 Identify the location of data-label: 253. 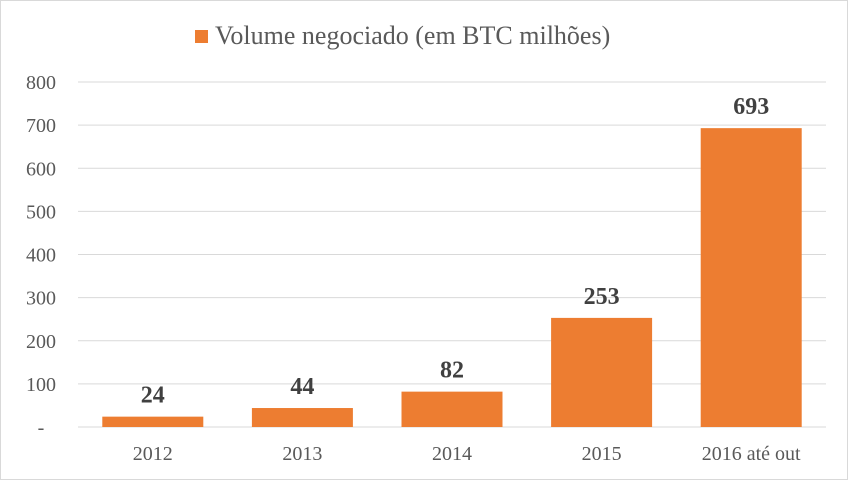
(602, 297).